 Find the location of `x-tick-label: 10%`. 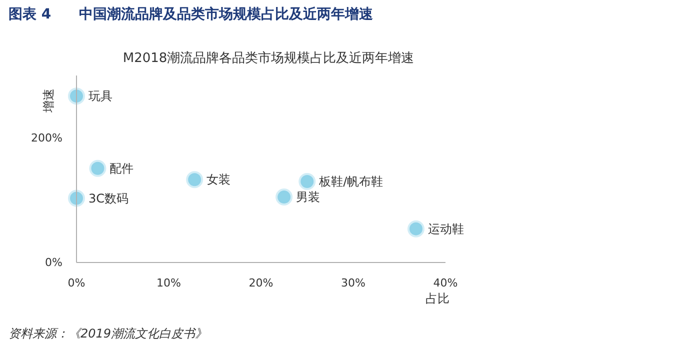

x-tick-label: 10% is located at coordinates (168, 283).